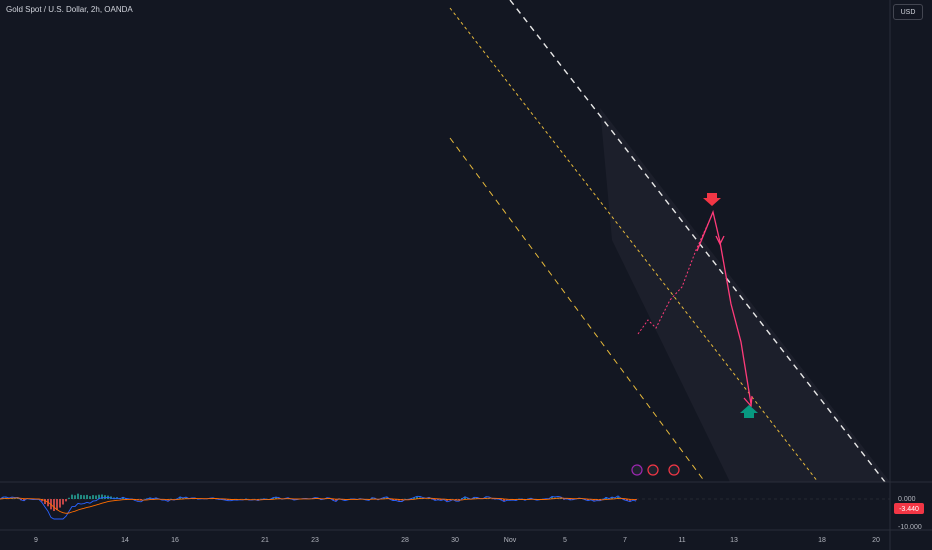 This screenshot has width=932, height=550. I want to click on x-tick-label: 20, so click(876, 540).